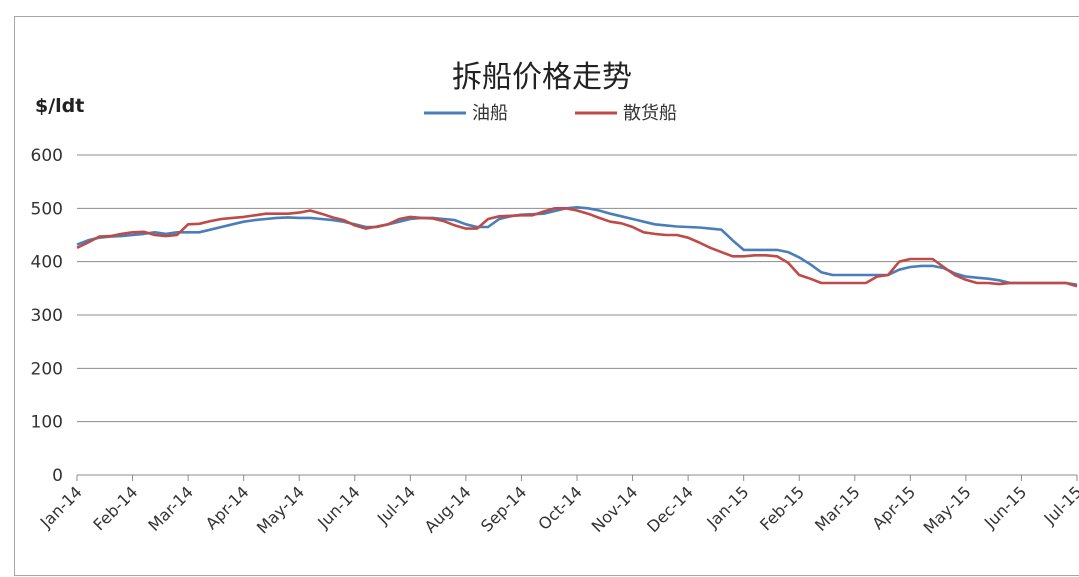 The image size is (1079, 577). Describe the element at coordinates (615, 509) in the screenshot. I see `x-tick-label: Nov-14` at that location.